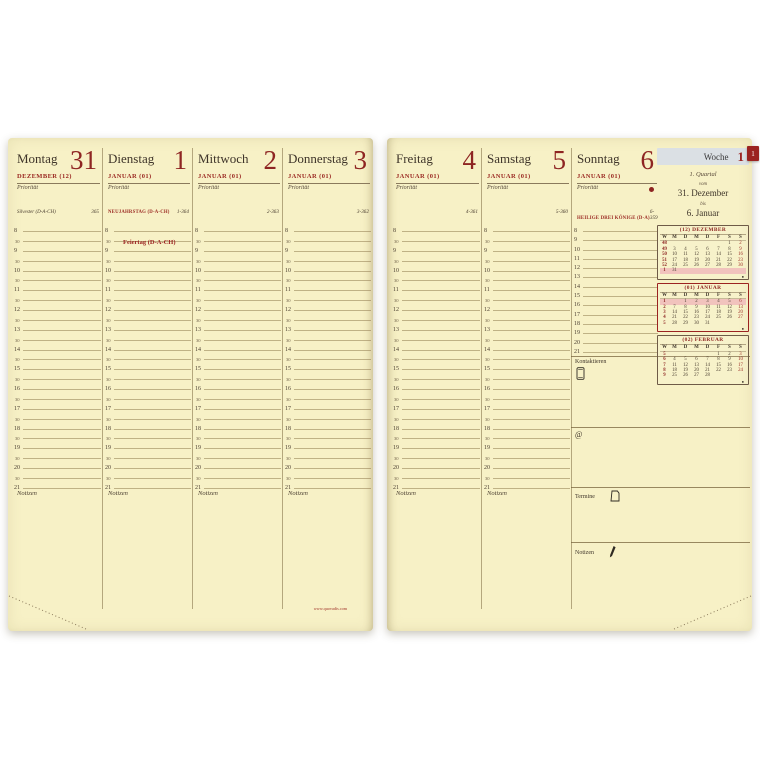  Describe the element at coordinates (57, 392) in the screenshot. I see `hour-row: 16` at that location.